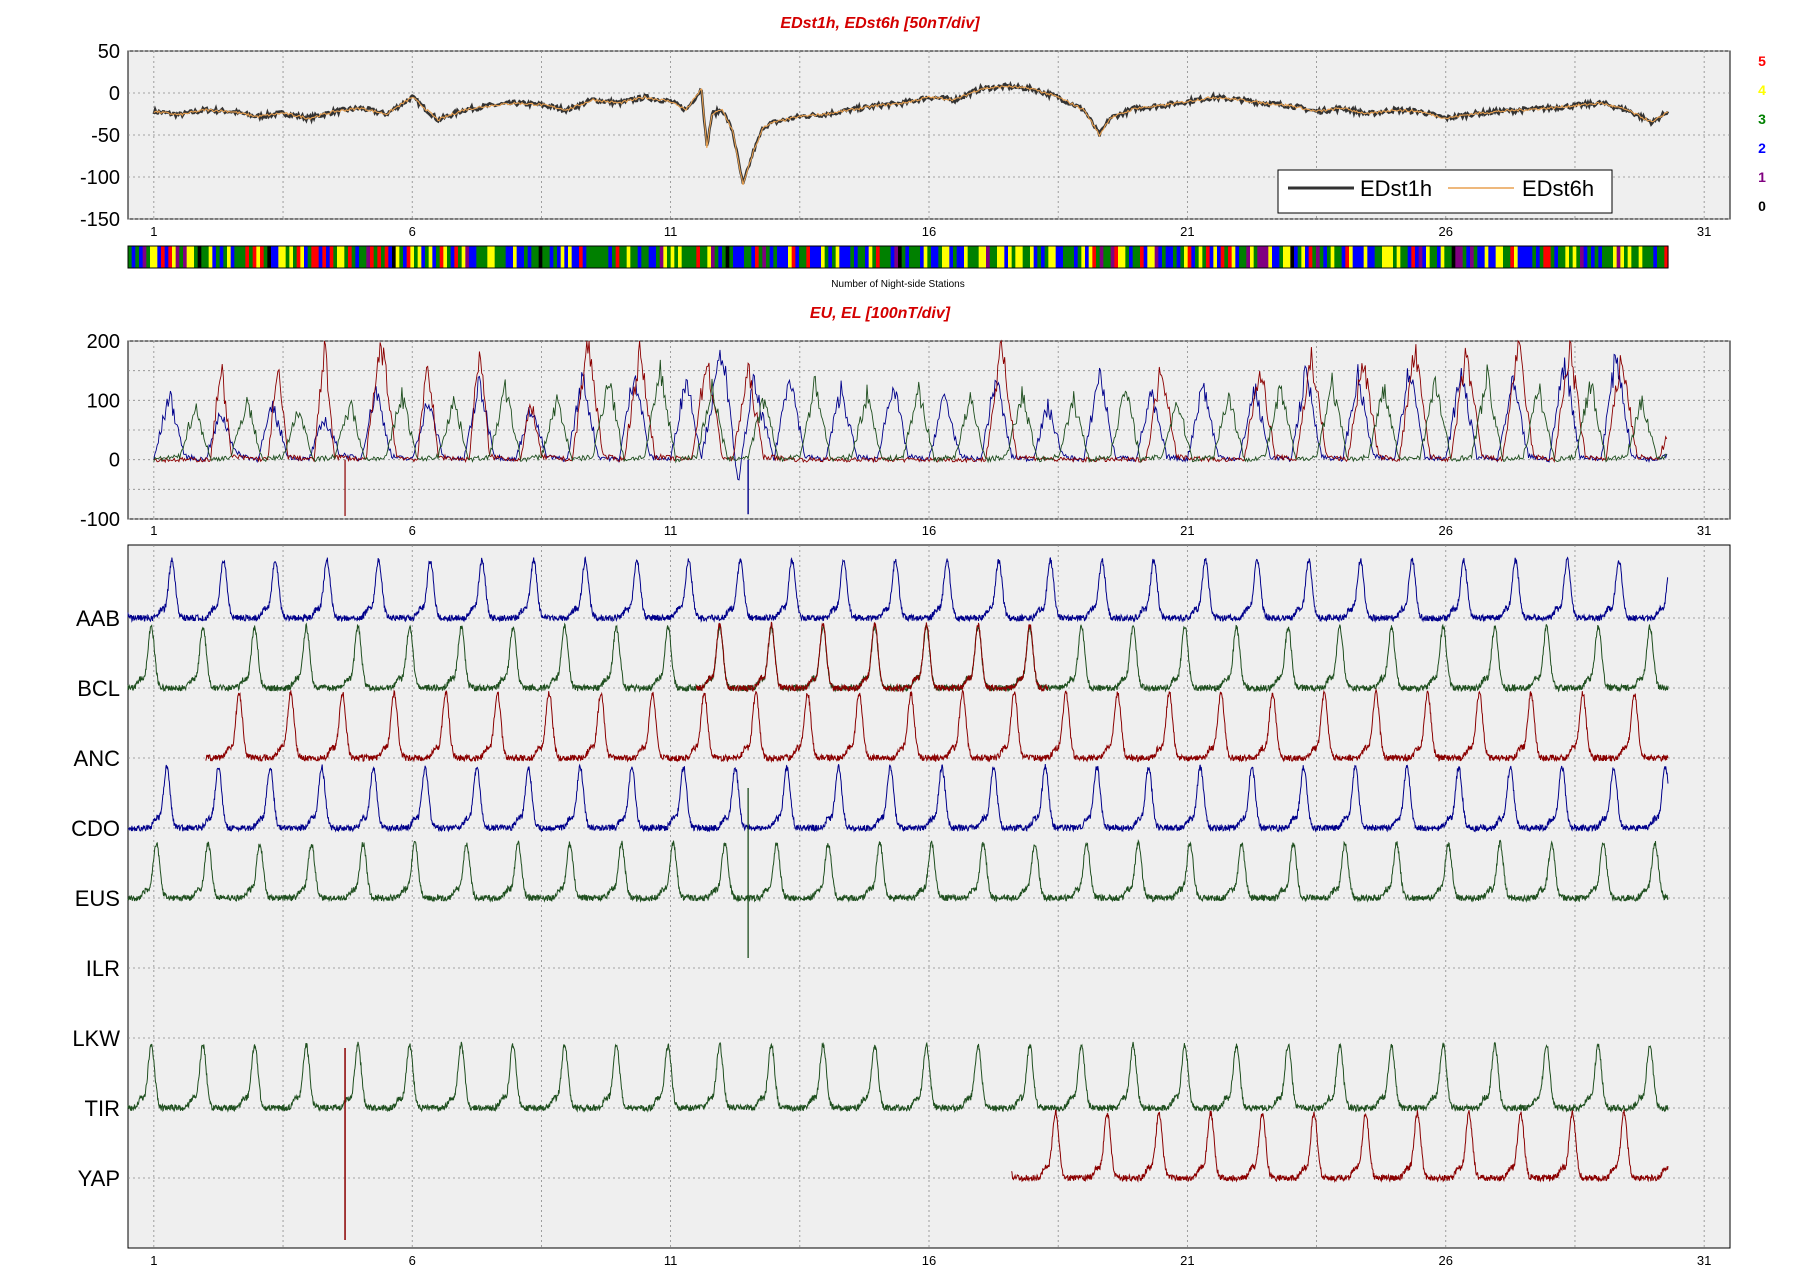 The image size is (1801, 1273). I want to click on x-tick-label: 26, so click(1446, 530).